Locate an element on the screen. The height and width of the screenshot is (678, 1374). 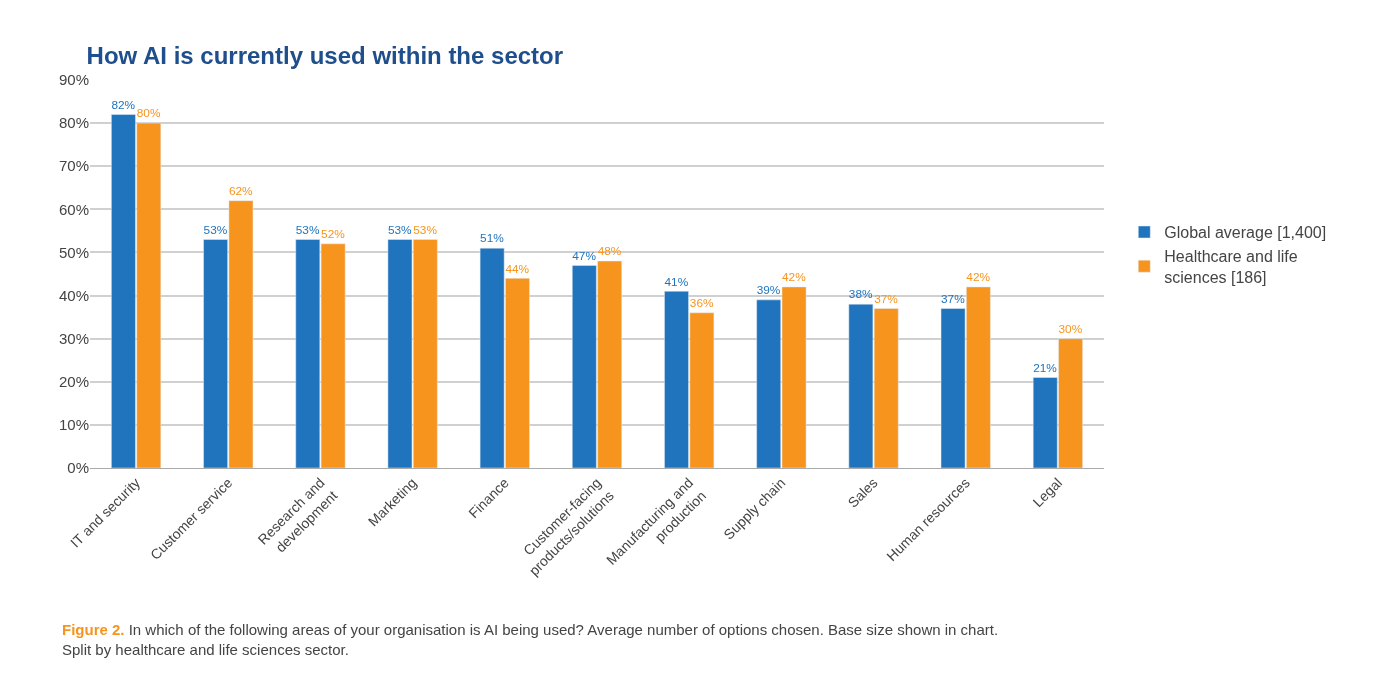
y-tick-label: 60% is located at coordinates (73, 209).